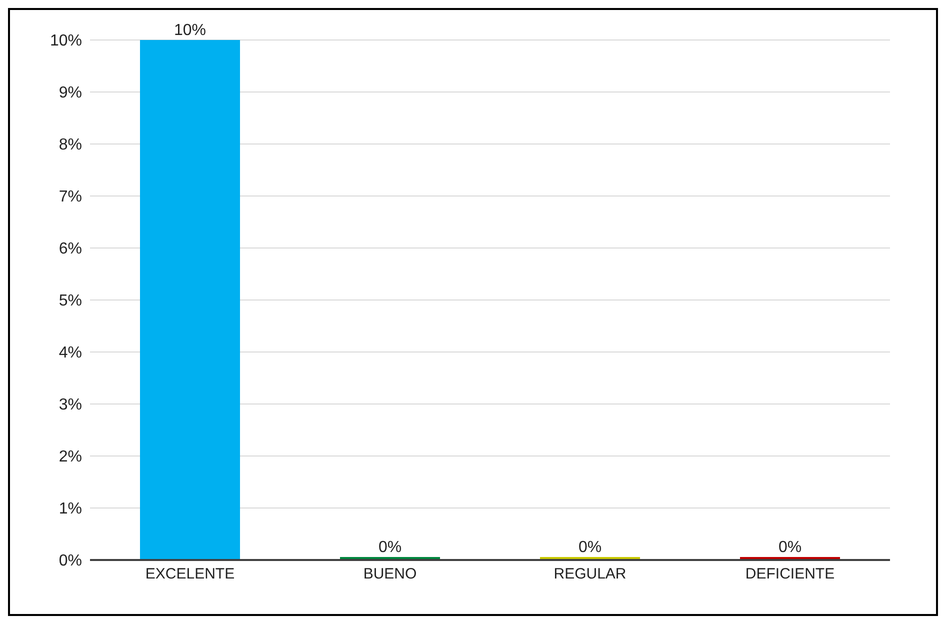 This screenshot has height=626, width=947. Describe the element at coordinates (390, 574) in the screenshot. I see `x-tick-label: BUENO` at that location.